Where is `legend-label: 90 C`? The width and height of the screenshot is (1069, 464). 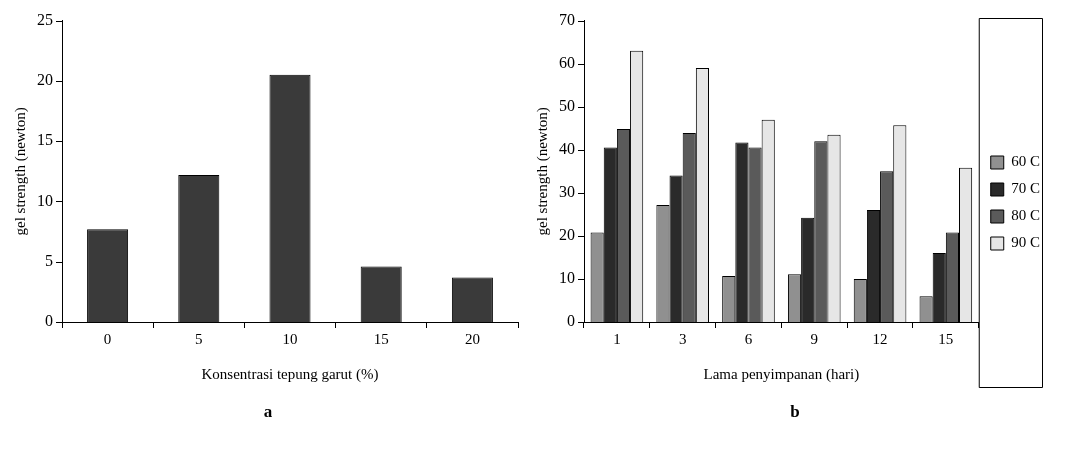
legend-label: 90 C is located at coordinates (1026, 242).